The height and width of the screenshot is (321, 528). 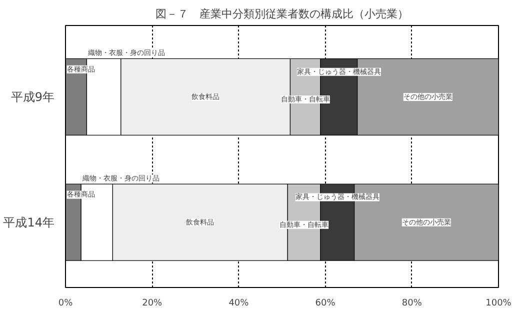 What do you see at coordinates (32, 97) in the screenshot?
I see `y-tick-label: 平成9年` at bounding box center [32, 97].